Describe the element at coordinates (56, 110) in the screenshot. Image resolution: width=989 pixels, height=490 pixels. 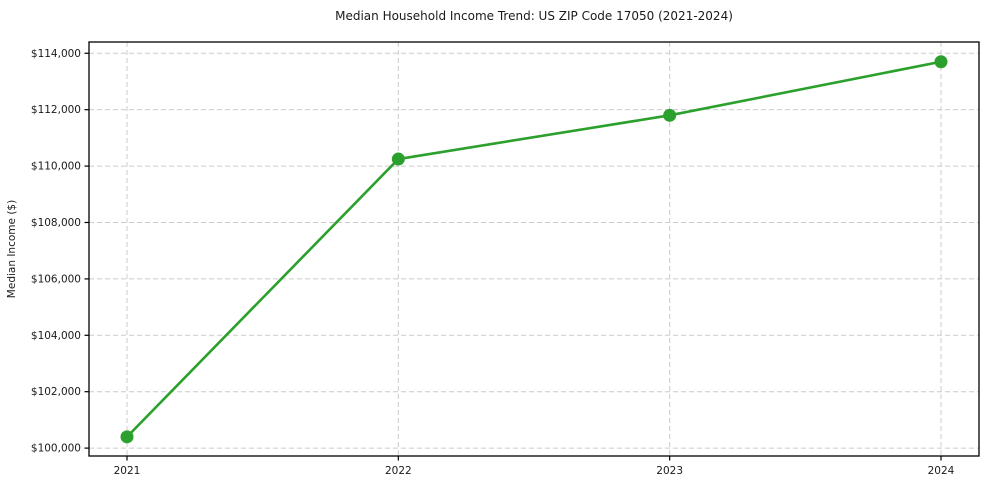
I see `y-tick-label: $112,000` at that location.